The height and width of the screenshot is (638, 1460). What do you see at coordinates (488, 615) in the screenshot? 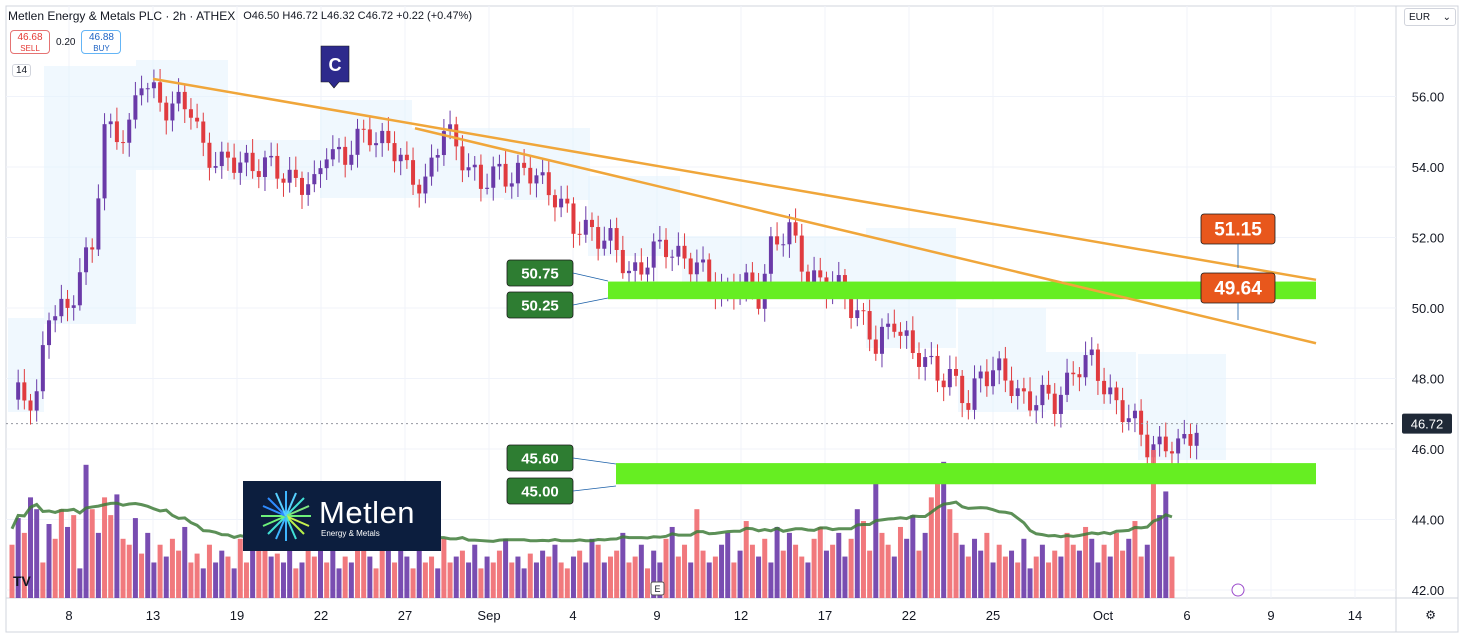
I see `x-tick-label: Sep` at bounding box center [488, 615].